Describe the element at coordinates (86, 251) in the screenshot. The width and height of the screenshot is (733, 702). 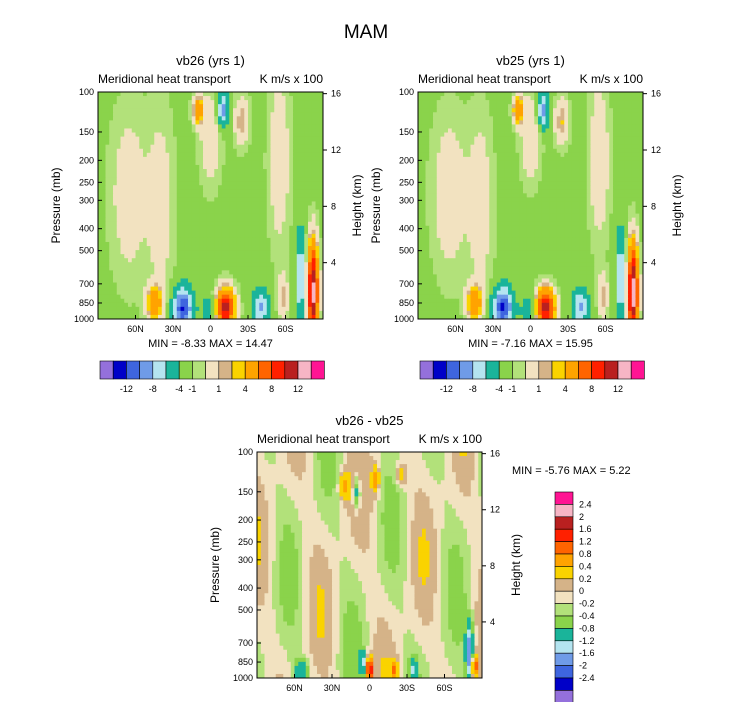
I see `y-tick-label: 500` at that location.